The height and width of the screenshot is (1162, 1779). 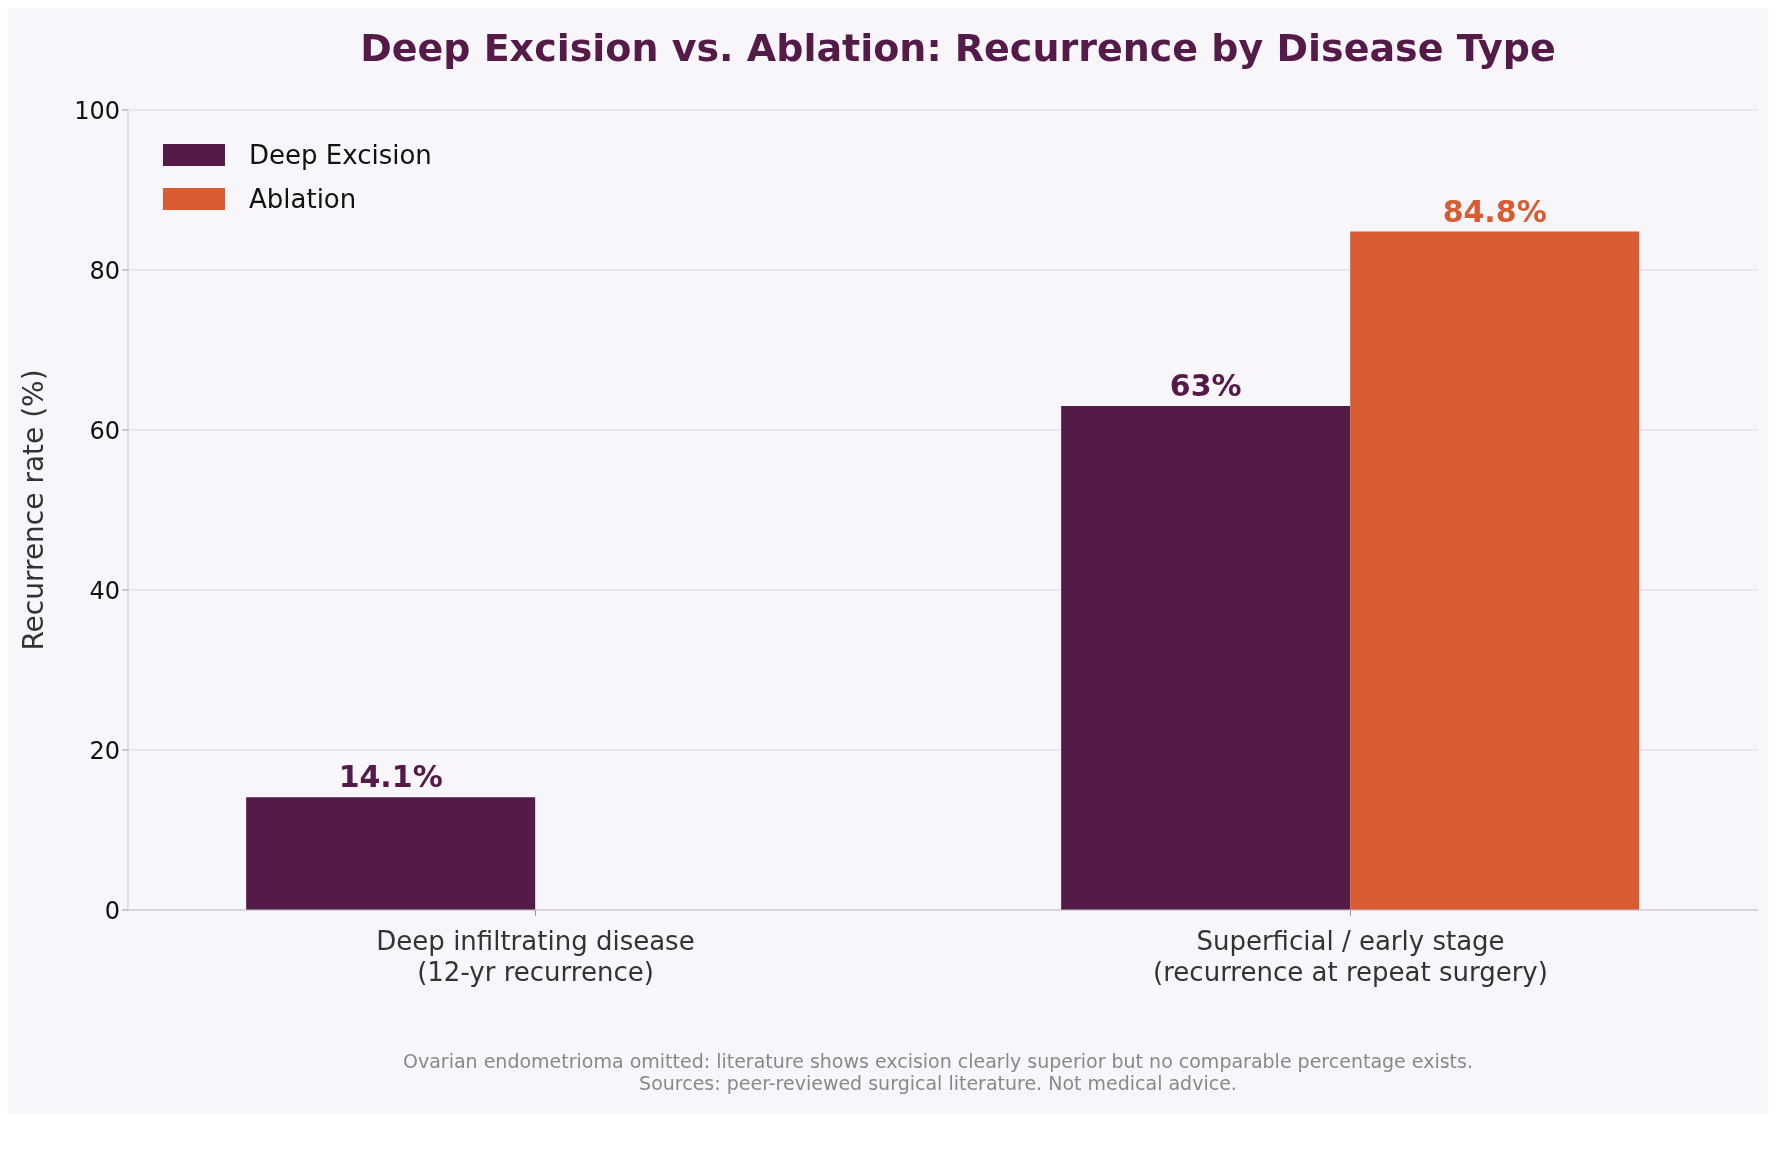 What do you see at coordinates (112, 910) in the screenshot?
I see `y-tick-label: 0` at bounding box center [112, 910].